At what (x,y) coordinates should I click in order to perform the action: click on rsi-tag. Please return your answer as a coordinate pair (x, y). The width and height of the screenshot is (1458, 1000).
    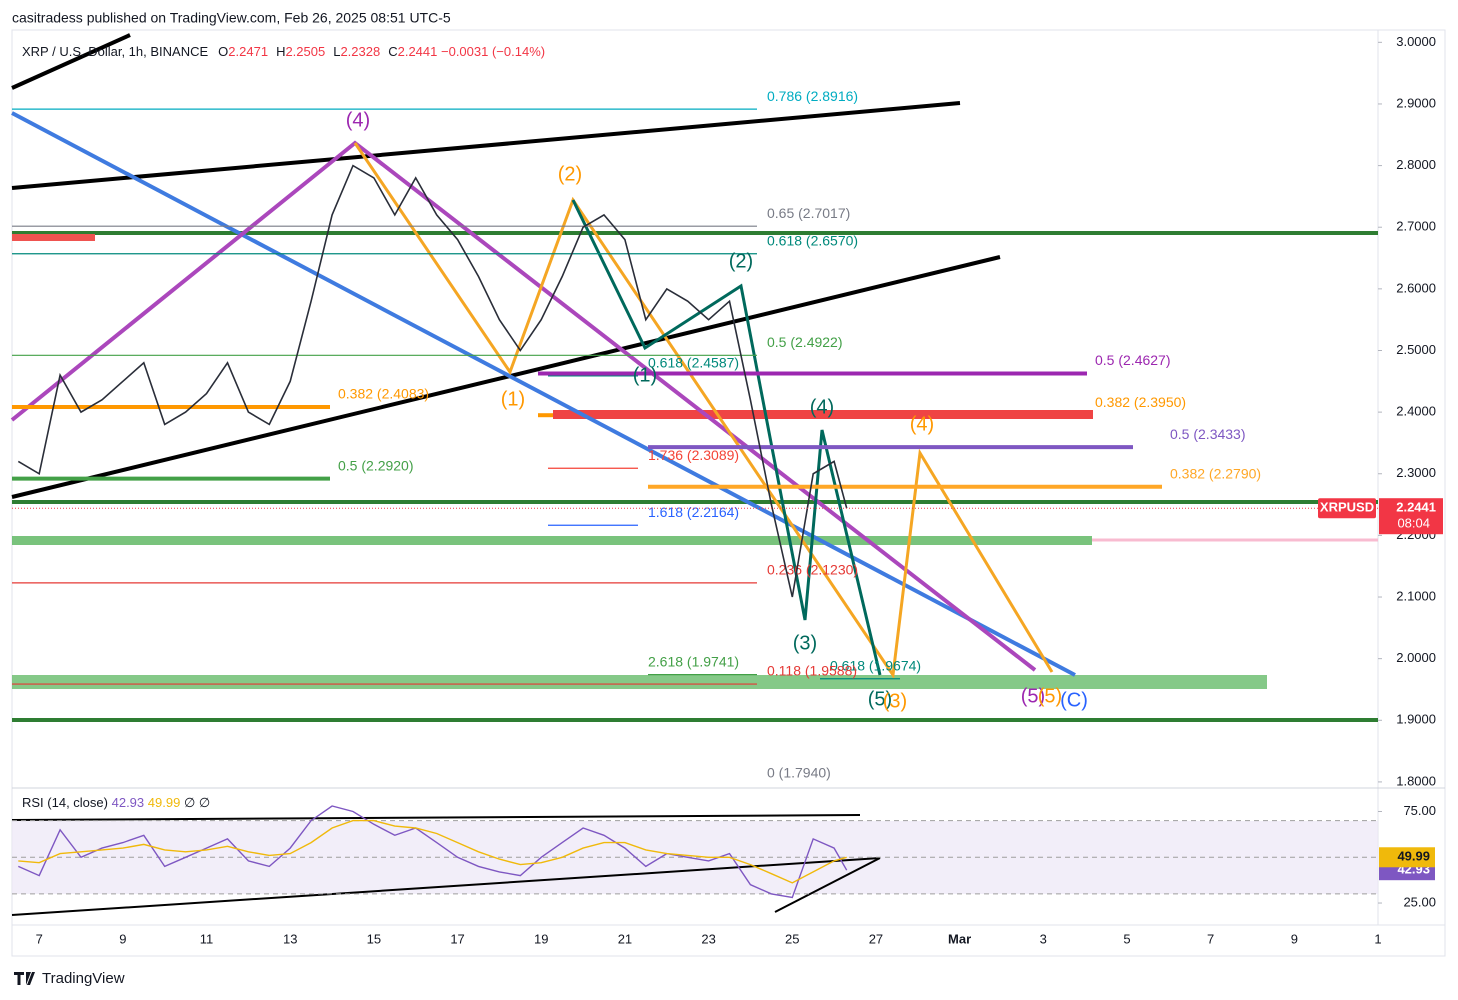
    Looking at the image, I should click on (1407, 857).